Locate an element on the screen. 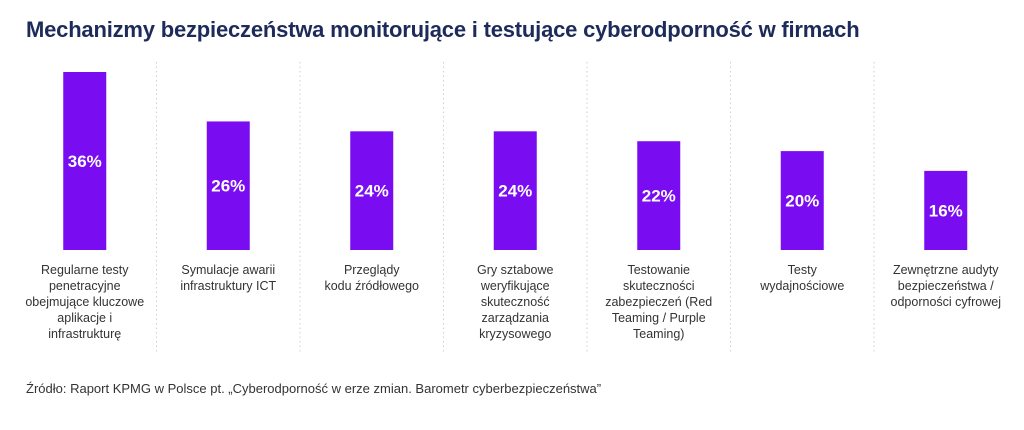 The width and height of the screenshot is (1024, 430). bar-value-label: 16% is located at coordinates (946, 210).